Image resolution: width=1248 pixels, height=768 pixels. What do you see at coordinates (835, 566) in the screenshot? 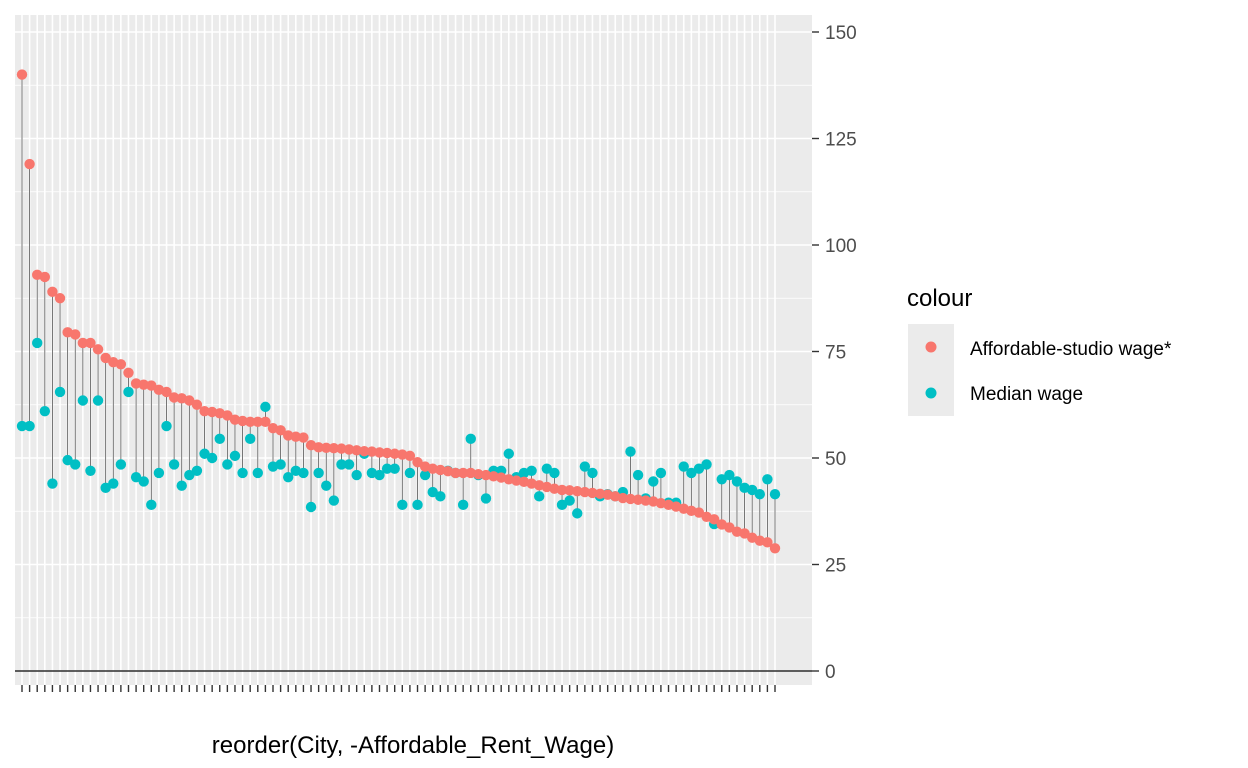
I see `y-tick-label: 25` at bounding box center [835, 566].